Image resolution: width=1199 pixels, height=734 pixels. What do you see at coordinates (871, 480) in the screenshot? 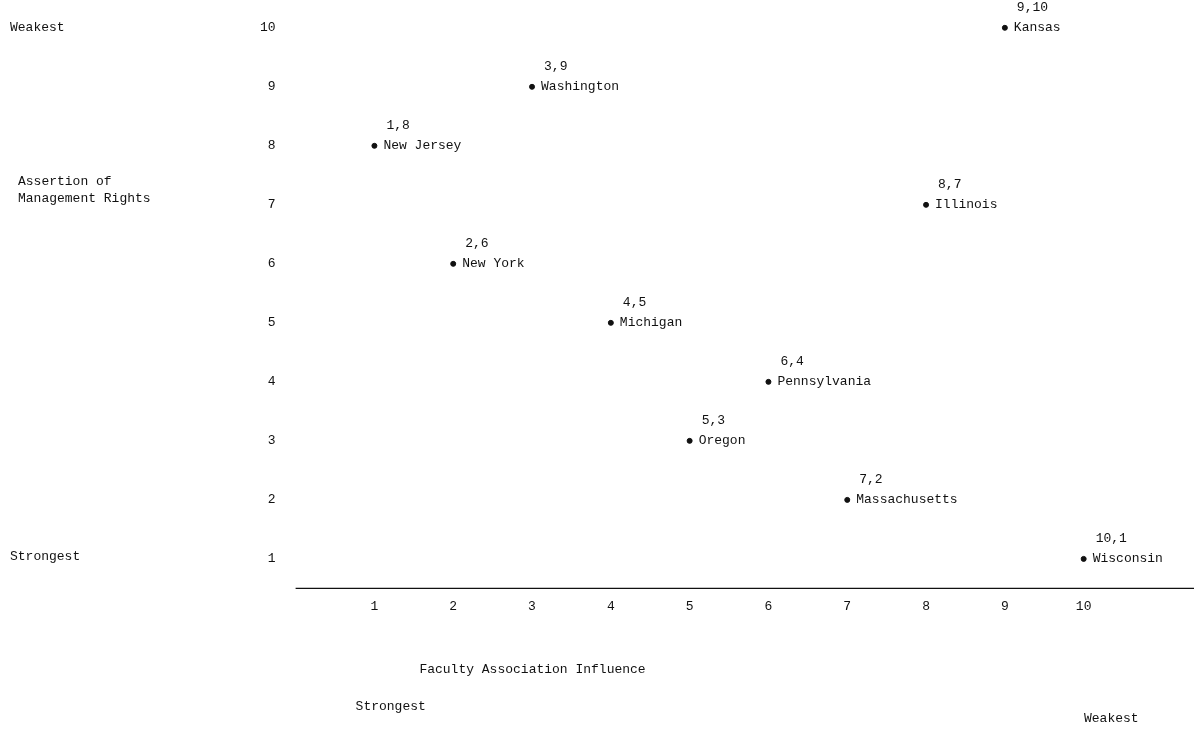
I see `annotation: 7,2` at bounding box center [871, 480].